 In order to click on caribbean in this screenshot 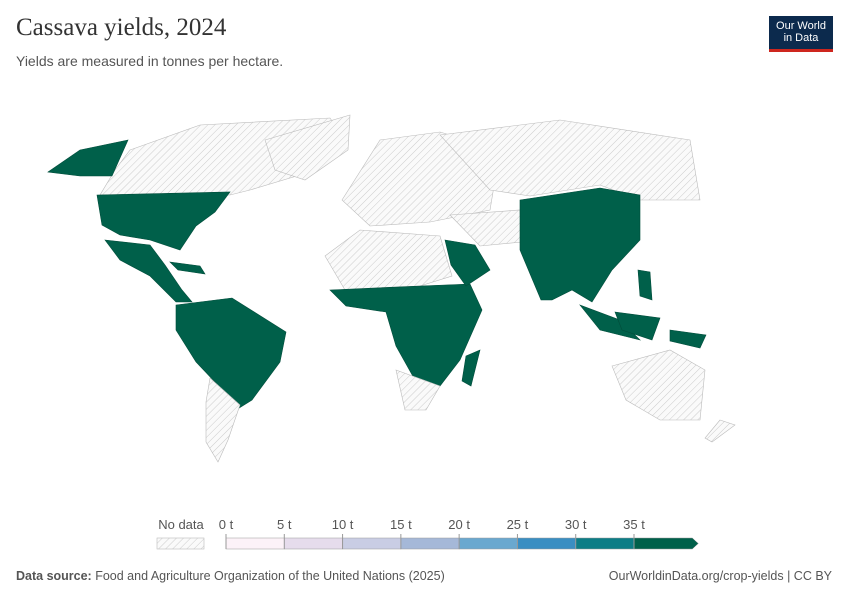, I will do `click(187, 268)`.